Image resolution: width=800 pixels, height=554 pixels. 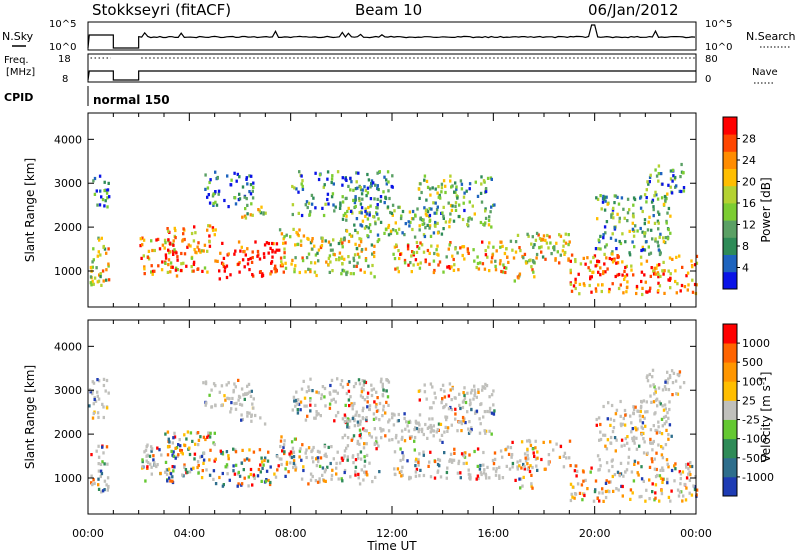 I want to click on beam-title: Beam 10, so click(x=388, y=10).